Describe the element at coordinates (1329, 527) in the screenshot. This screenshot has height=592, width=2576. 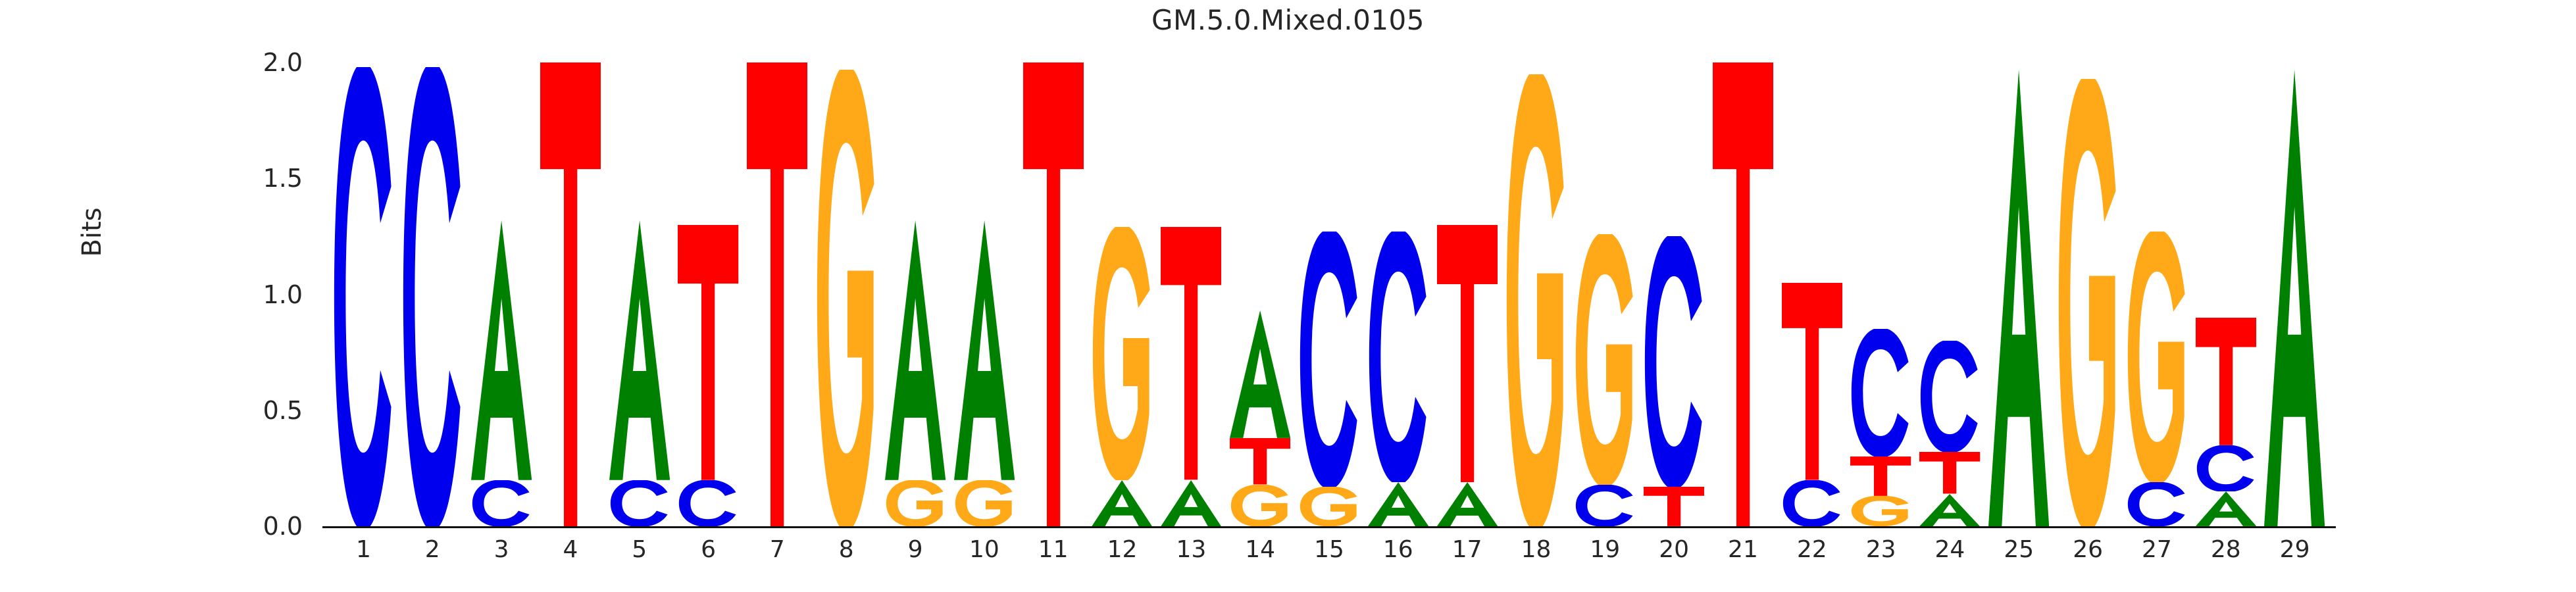
I see `x-axis-line` at that location.